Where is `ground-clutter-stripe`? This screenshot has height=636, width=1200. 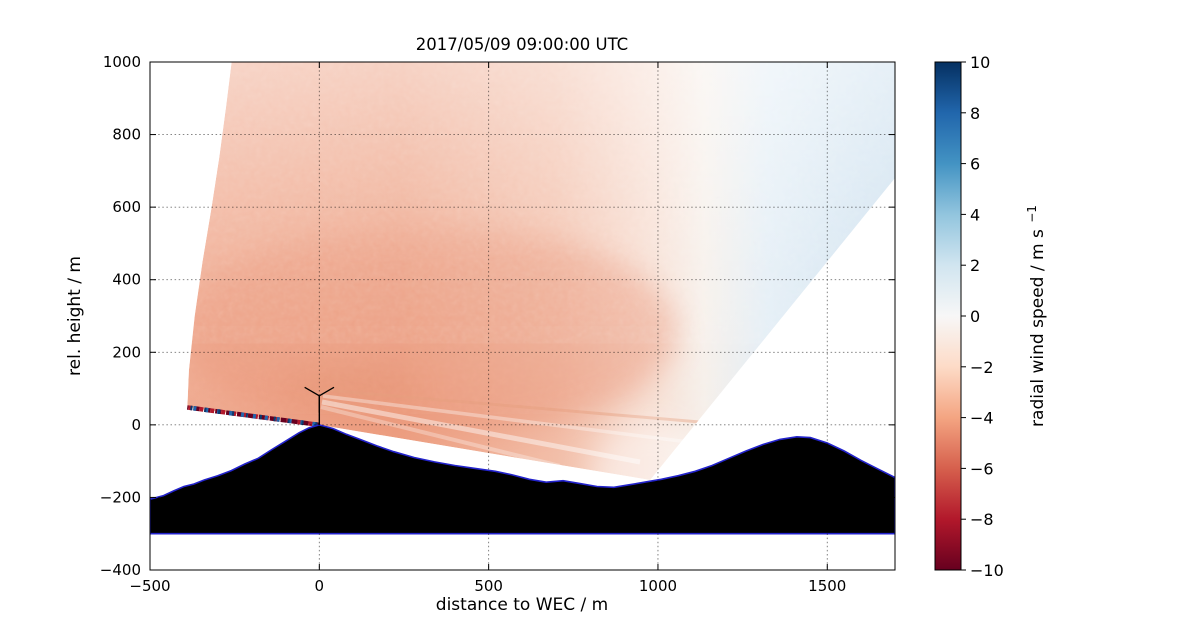
ground-clutter-stripe is located at coordinates (253, 416).